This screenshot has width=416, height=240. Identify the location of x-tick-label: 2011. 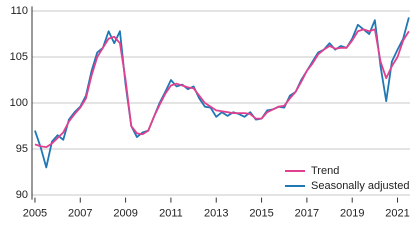
(171, 214).